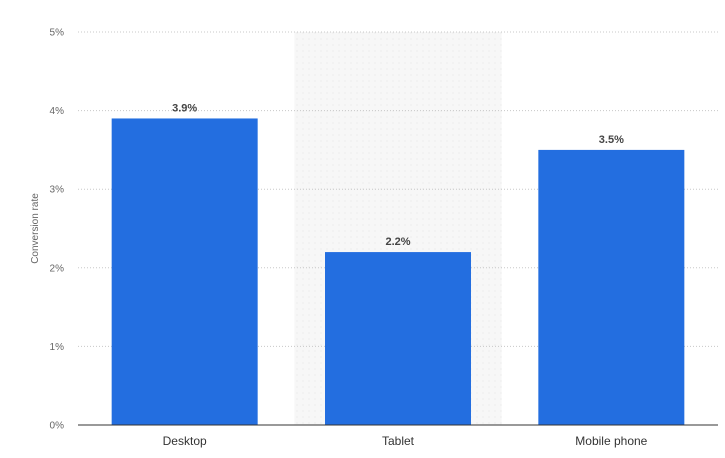  I want to click on x-tick-label: Desktop, so click(185, 441).